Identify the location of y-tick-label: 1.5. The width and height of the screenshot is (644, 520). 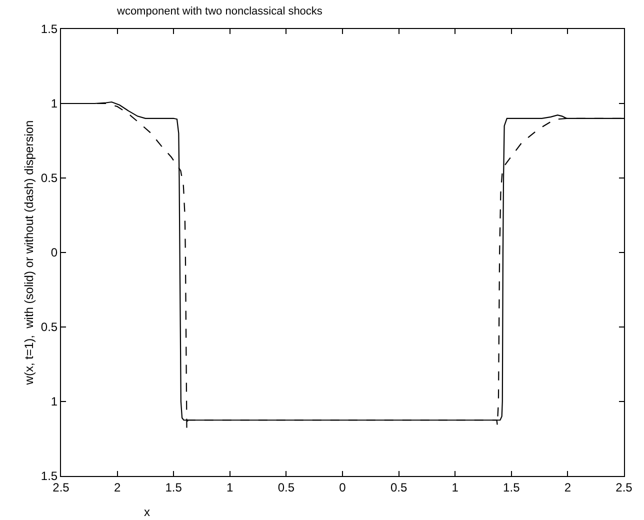
(49, 29).